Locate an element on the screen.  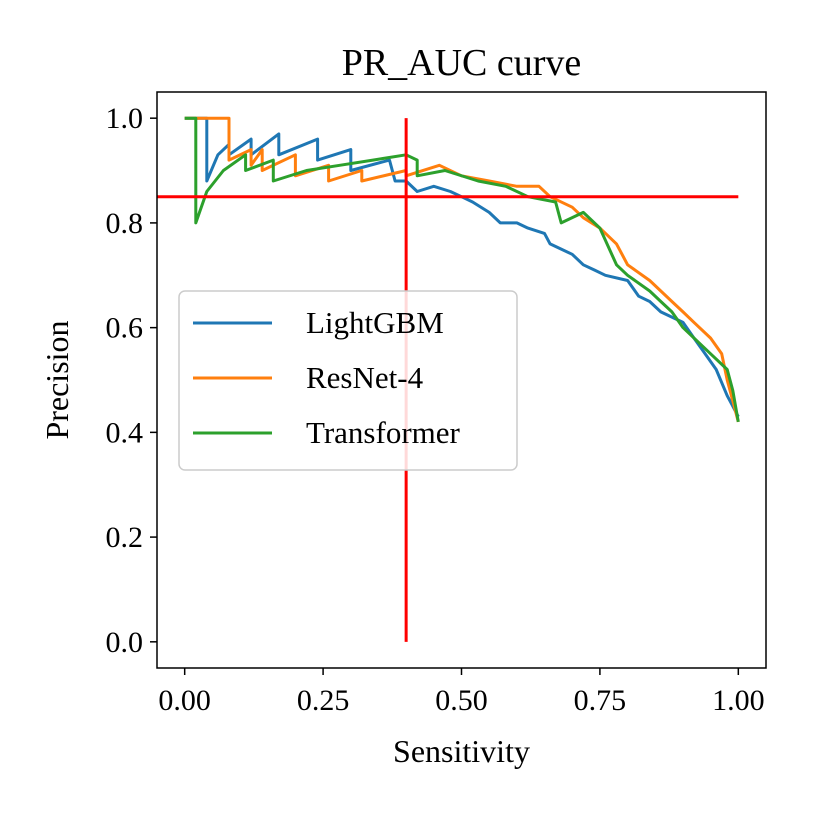
y-tick-label: 1.0 is located at coordinates (125, 118).